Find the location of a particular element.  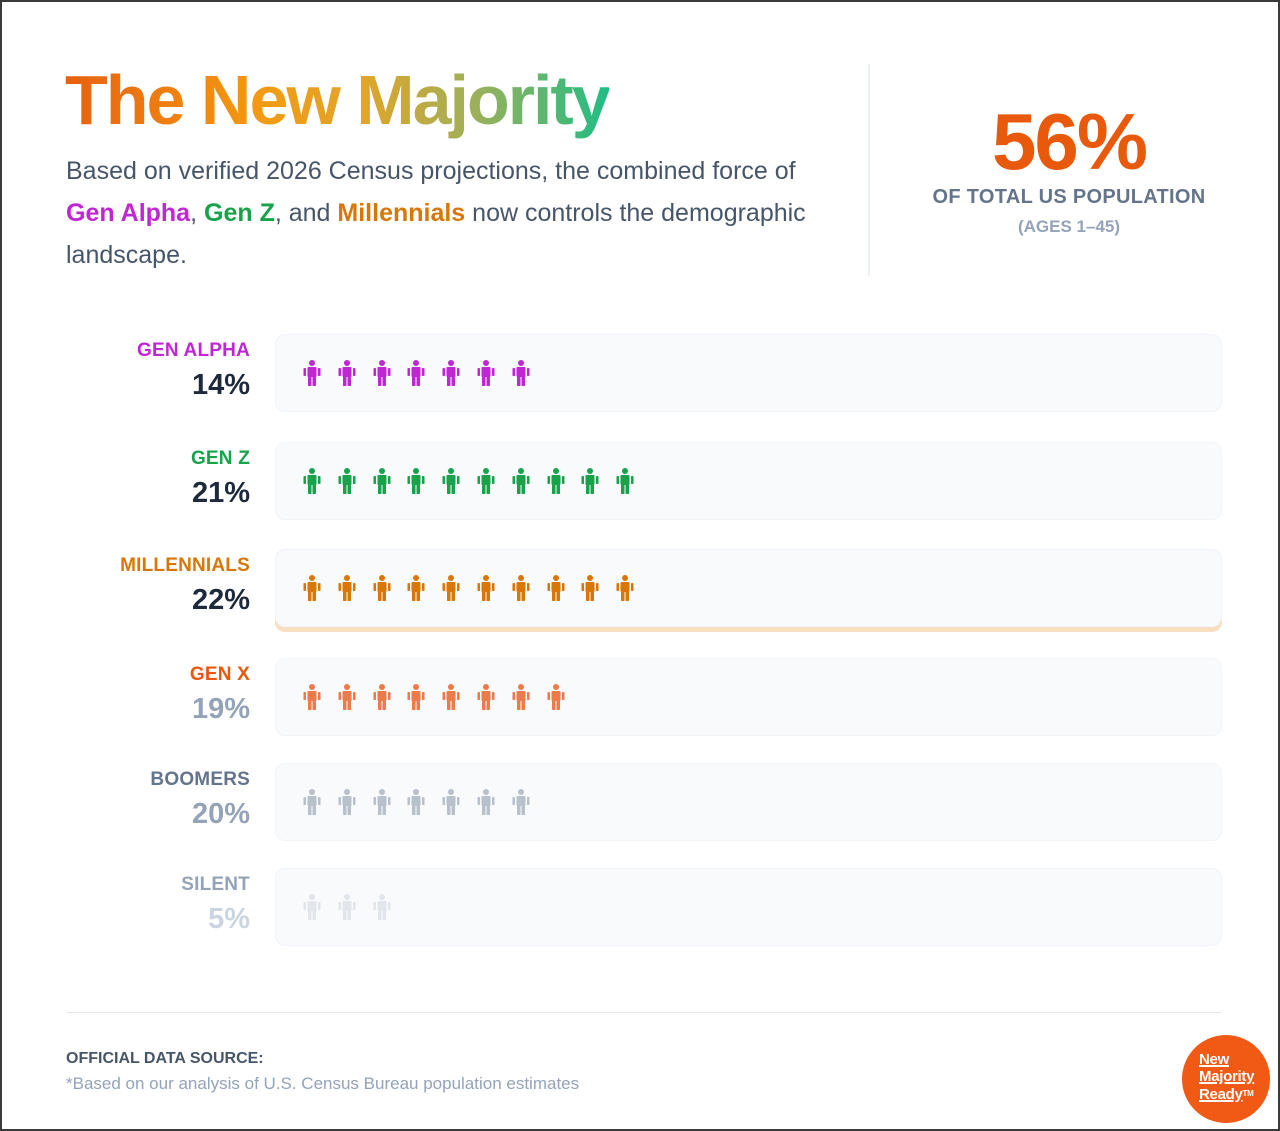

highlight-gen-alpha: Gen Alpha is located at coordinates (128, 213).